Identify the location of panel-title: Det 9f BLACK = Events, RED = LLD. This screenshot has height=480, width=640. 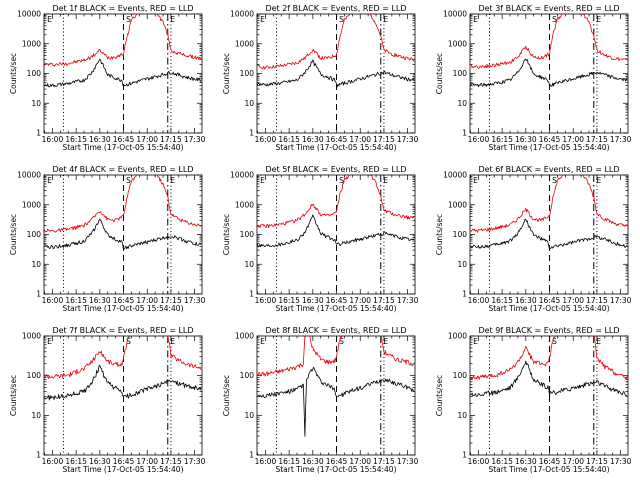
(548, 330).